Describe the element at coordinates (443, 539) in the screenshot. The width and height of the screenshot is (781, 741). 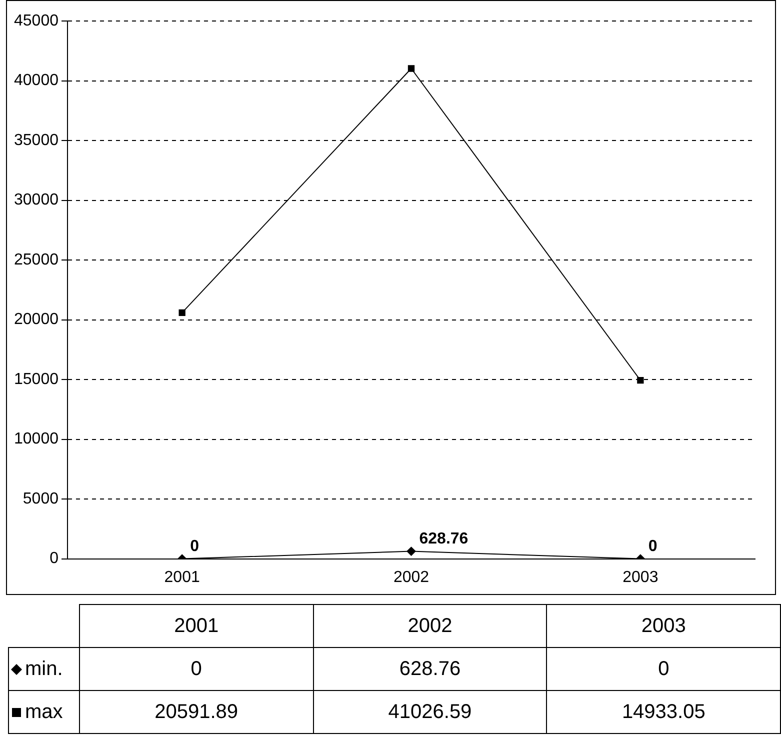
I see `text: 628.76` at that location.